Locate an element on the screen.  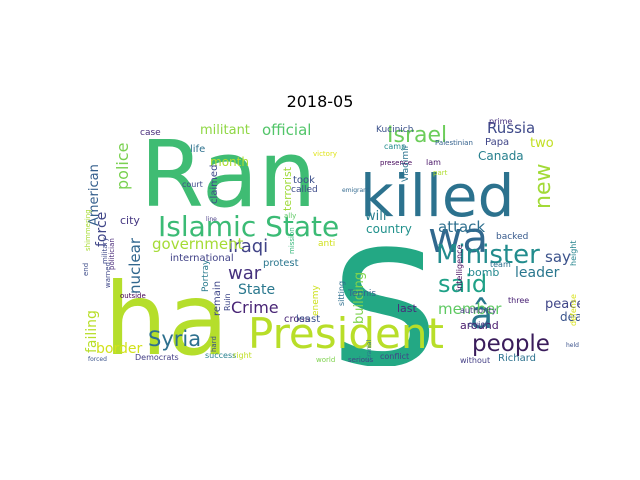
cloud-word: Democrats is located at coordinates (157, 357).